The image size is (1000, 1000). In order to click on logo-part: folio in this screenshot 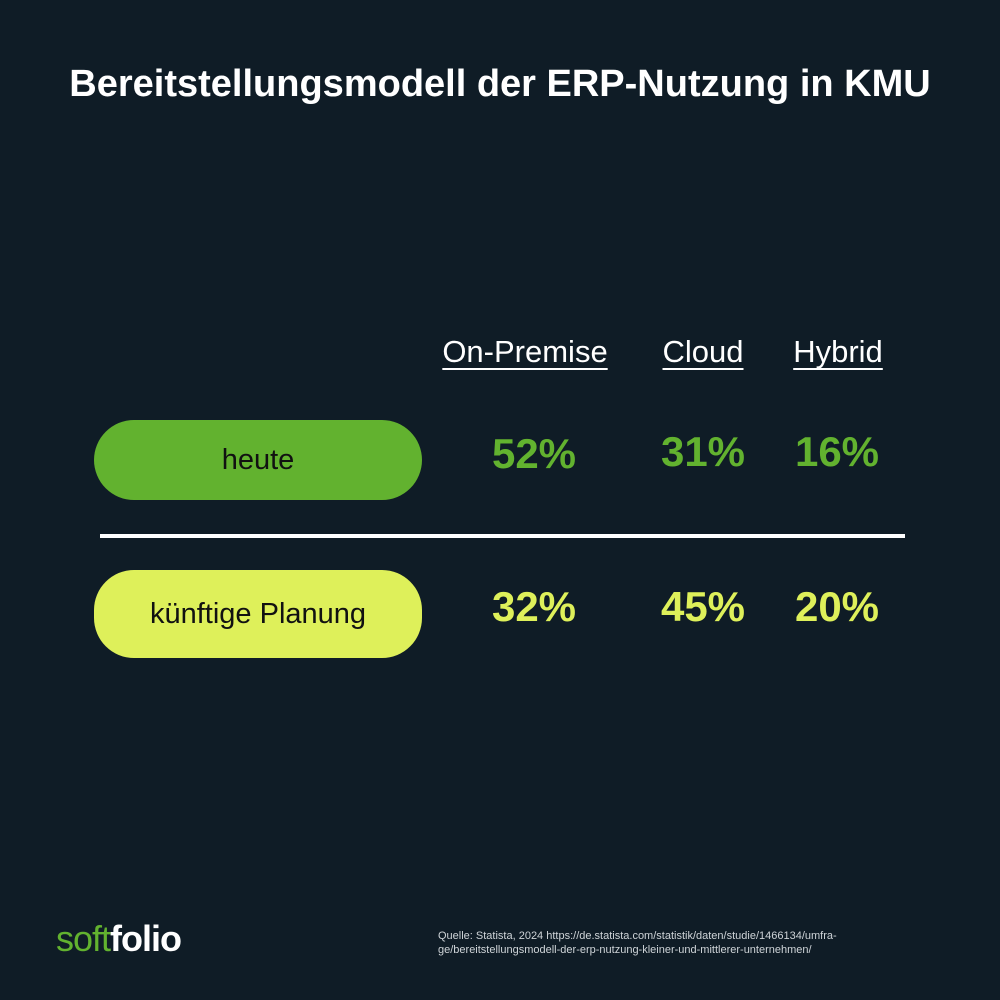, I will do `click(146, 938)`.